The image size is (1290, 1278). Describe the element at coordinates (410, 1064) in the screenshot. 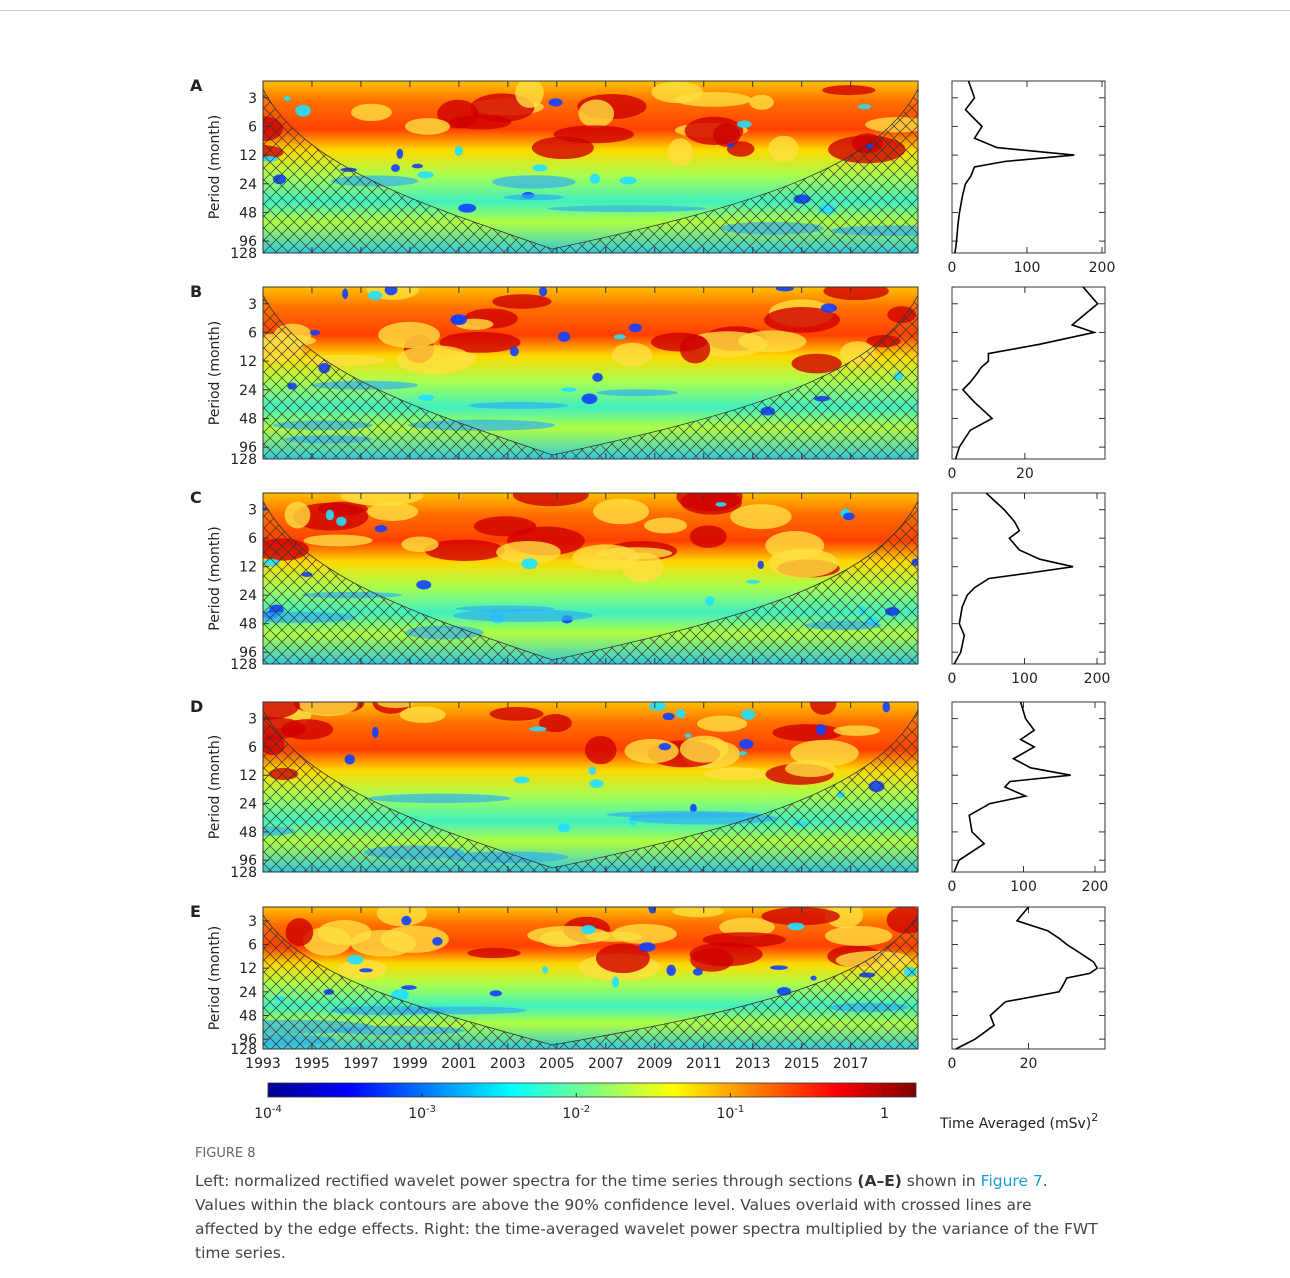

I see `x-tick-label: 1999` at that location.